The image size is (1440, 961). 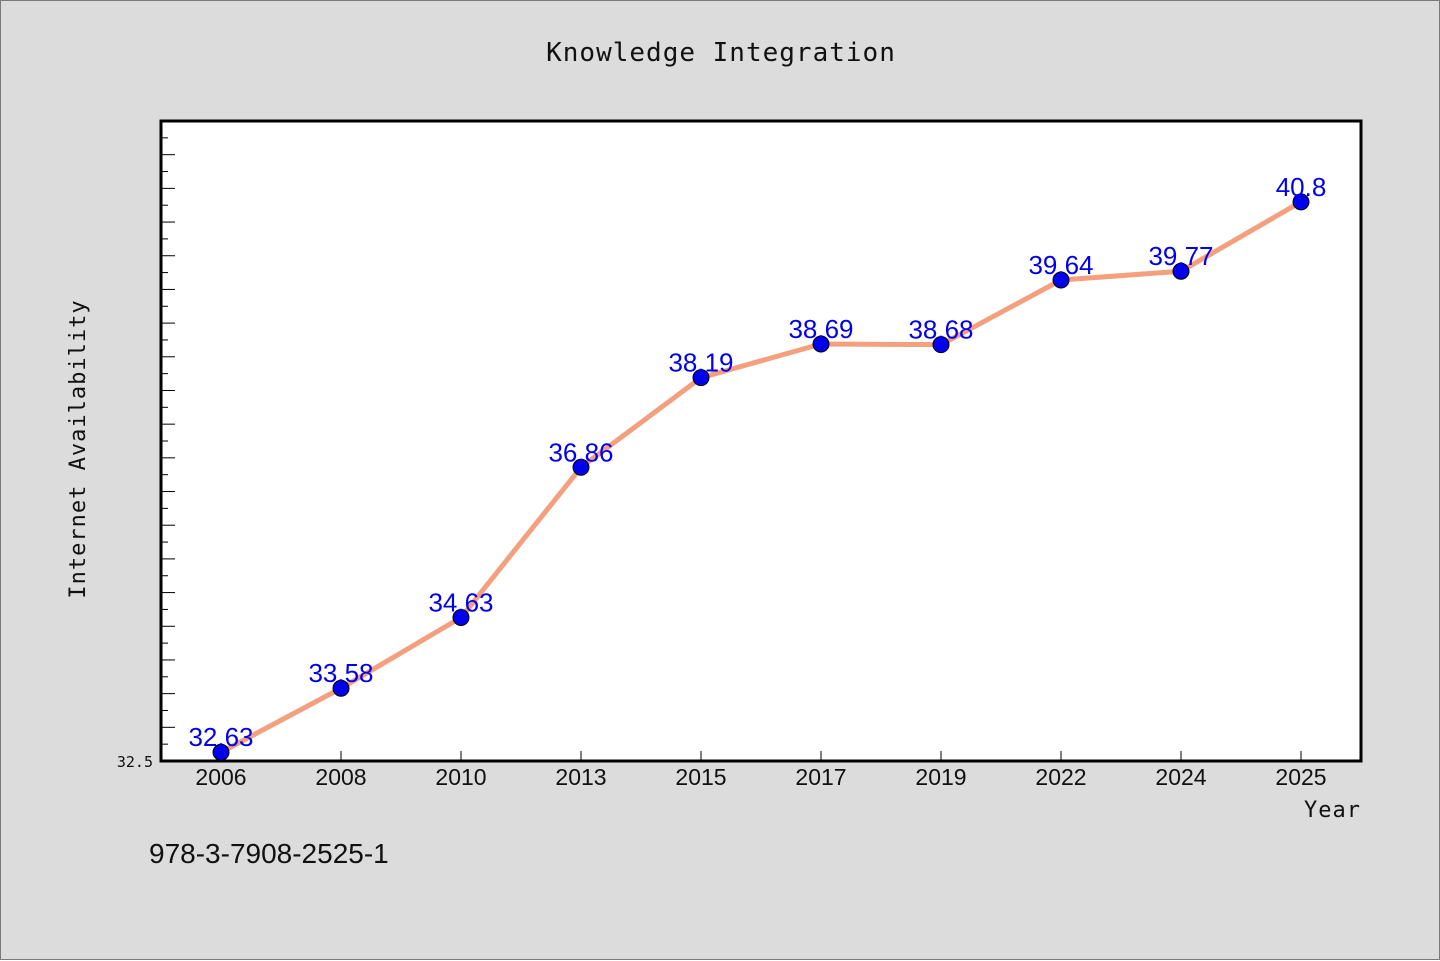 What do you see at coordinates (580, 452) in the screenshot?
I see `data-label: 36.86` at bounding box center [580, 452].